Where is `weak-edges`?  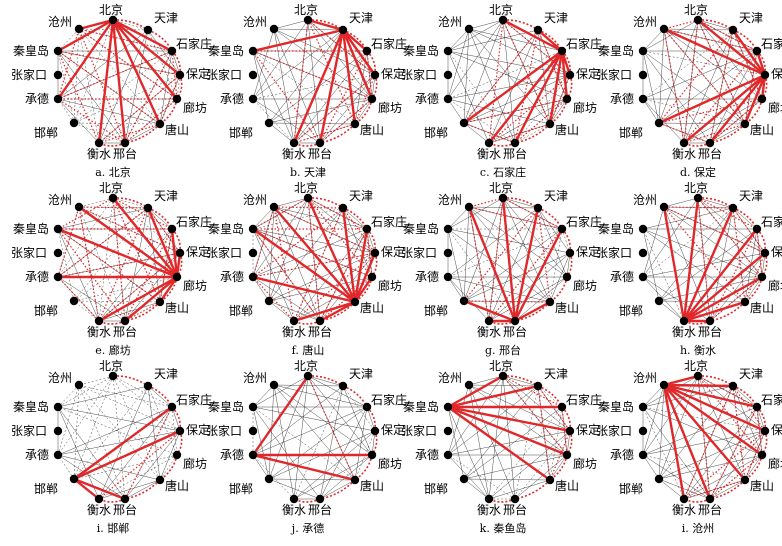 weak-edges is located at coordinates (509, 437).